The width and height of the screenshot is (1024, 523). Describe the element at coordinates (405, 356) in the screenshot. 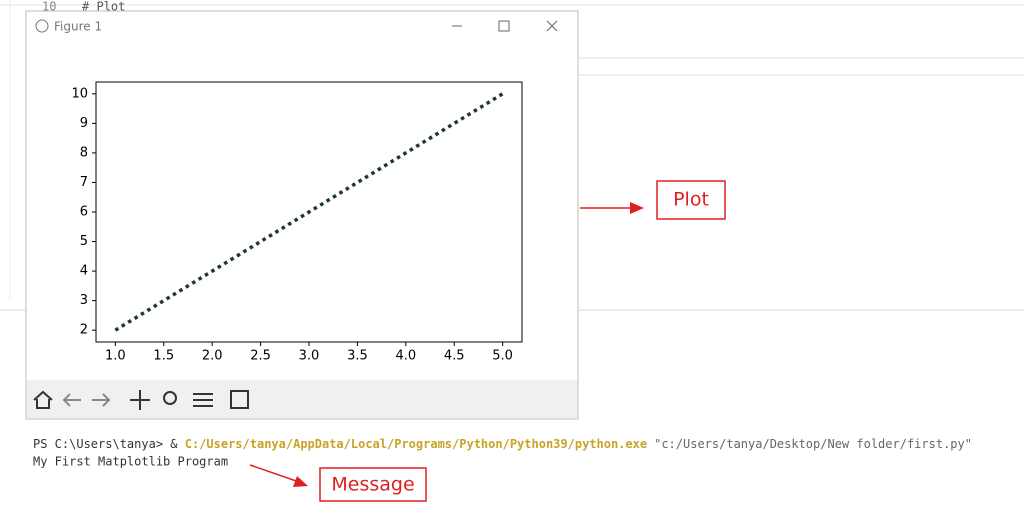

I see `x-tick-label: 4.0` at that location.